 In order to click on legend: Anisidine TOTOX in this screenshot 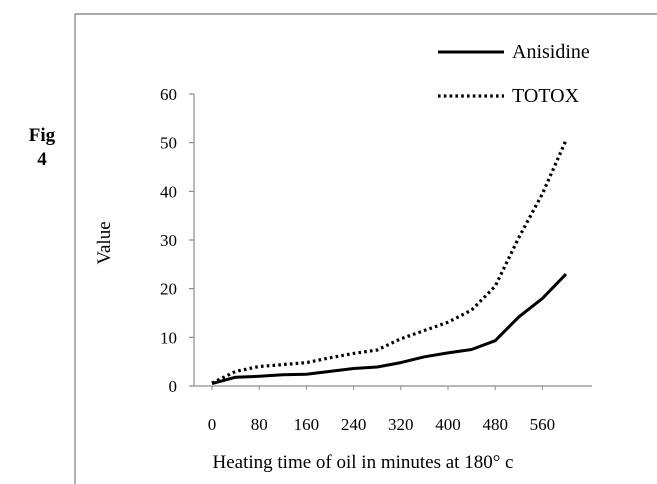, I will do `click(514, 74)`.